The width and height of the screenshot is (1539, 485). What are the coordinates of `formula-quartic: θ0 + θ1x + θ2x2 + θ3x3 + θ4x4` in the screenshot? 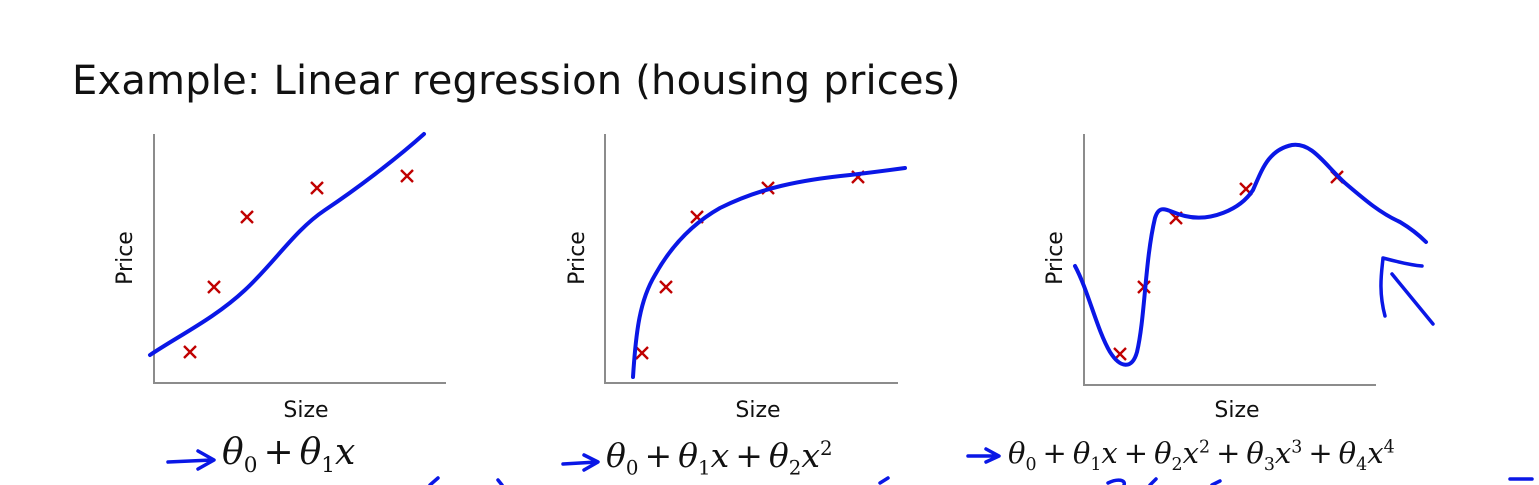 It's located at (1201, 455).